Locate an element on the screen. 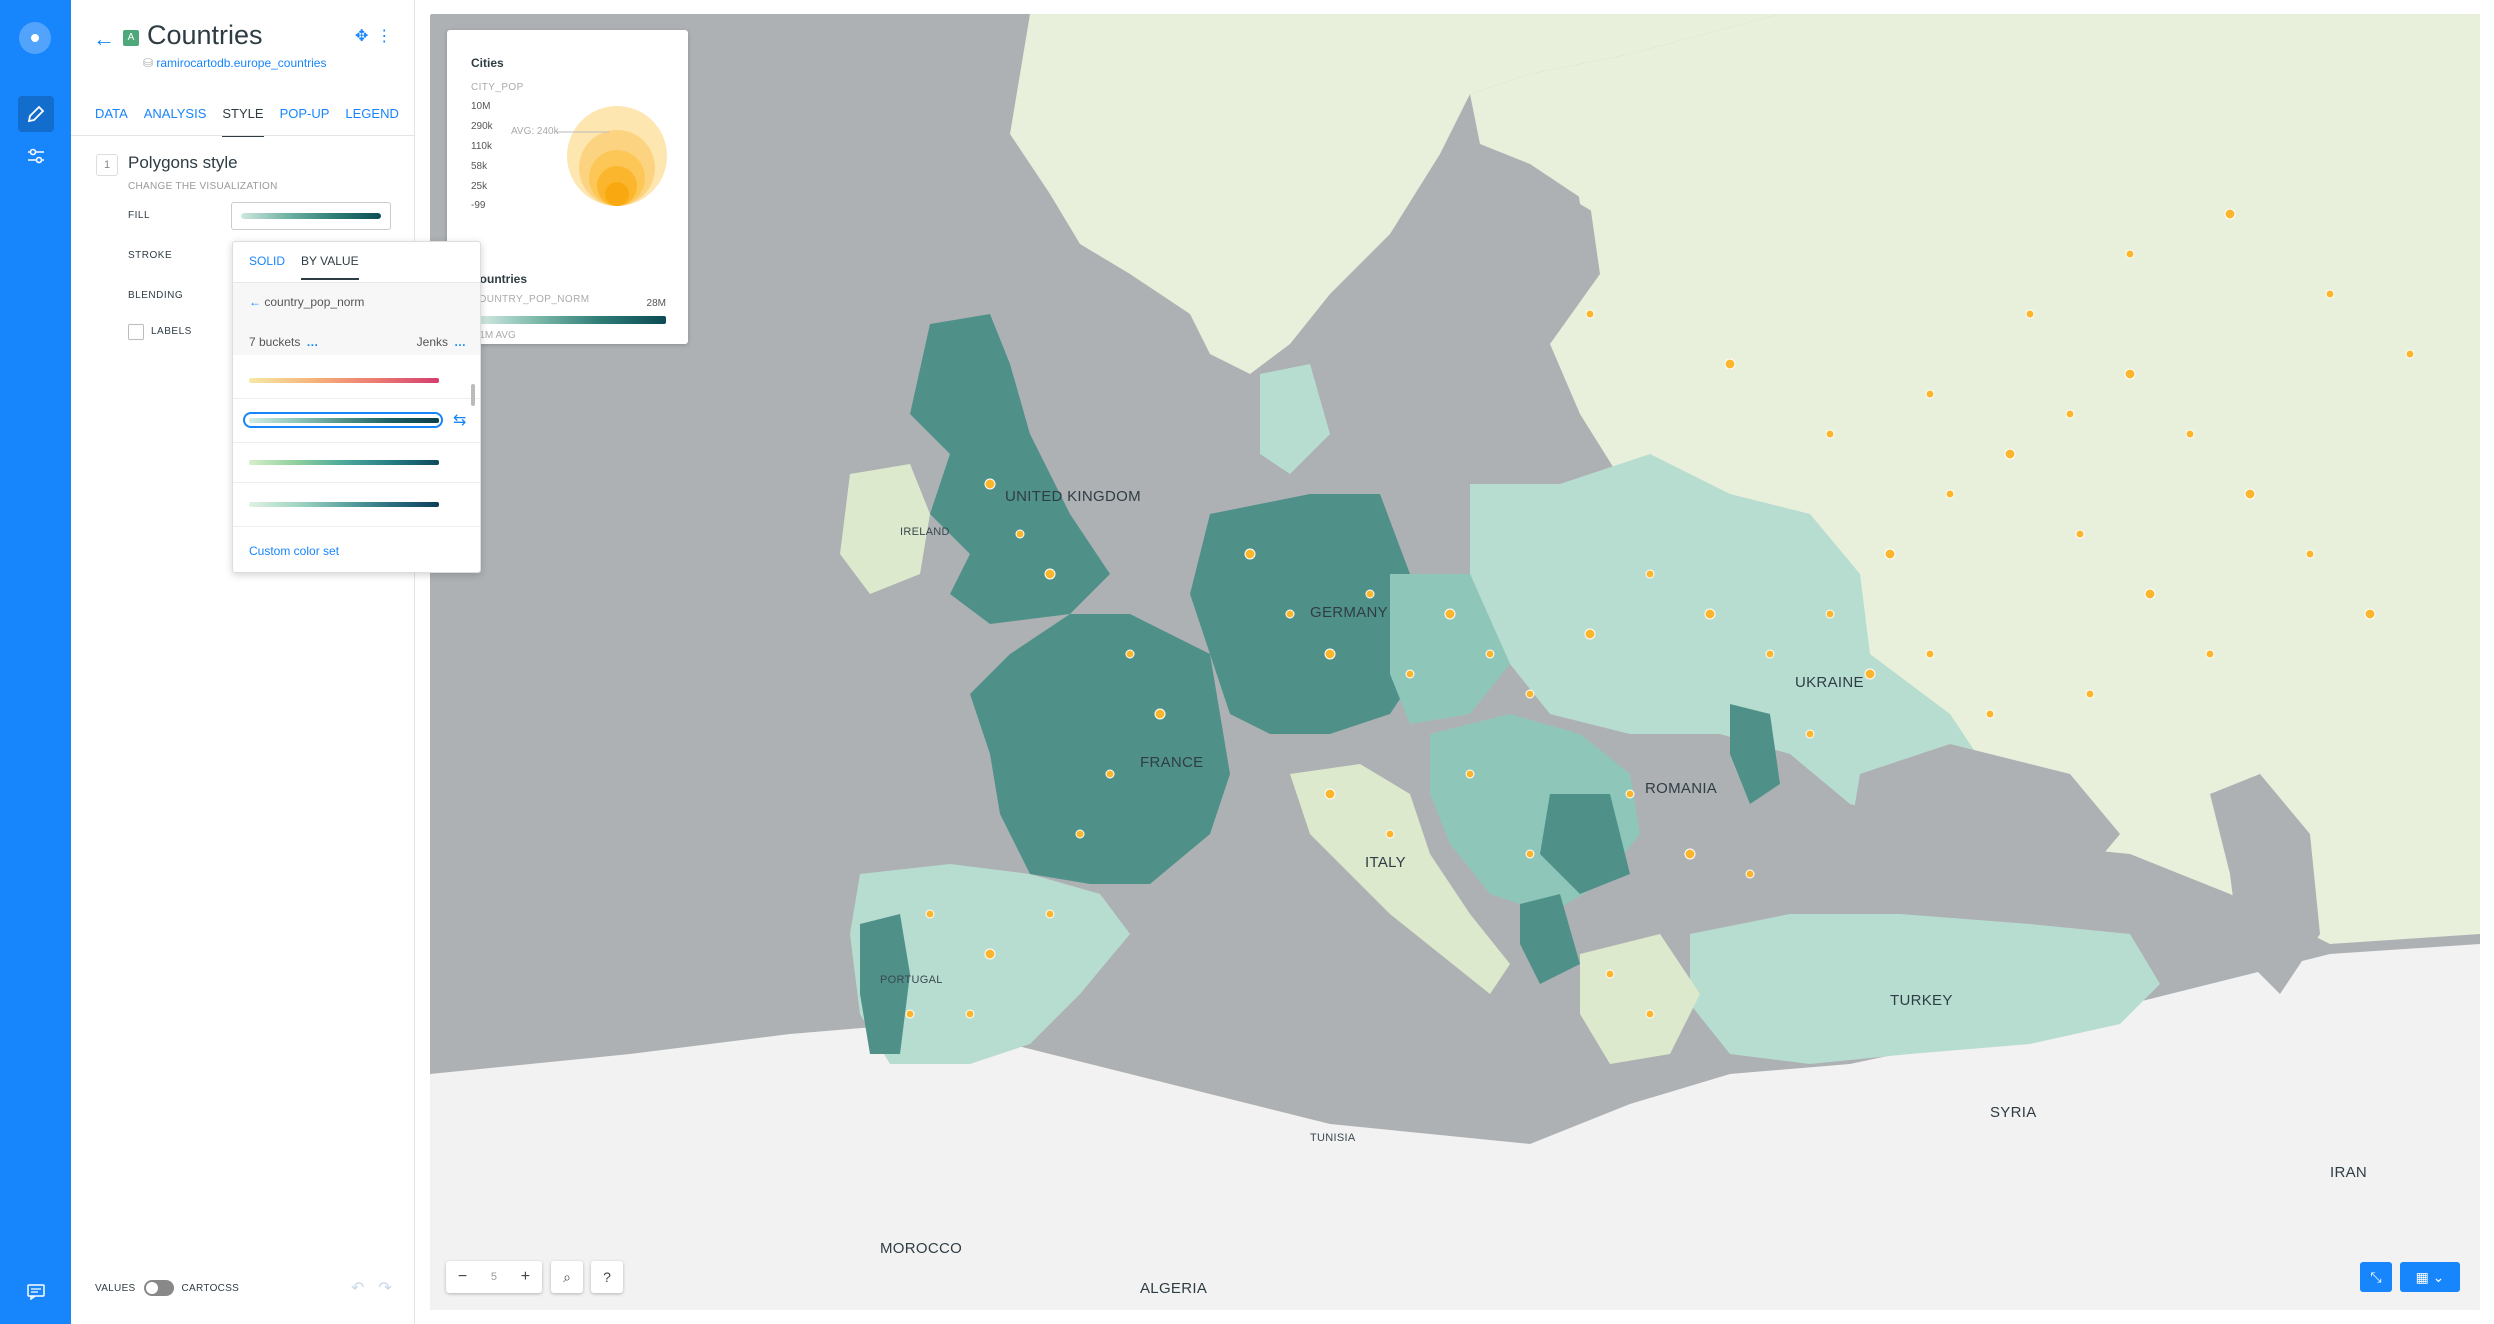 This screenshot has width=2494, height=1324. move-icon: ✥ is located at coordinates (366, 36).